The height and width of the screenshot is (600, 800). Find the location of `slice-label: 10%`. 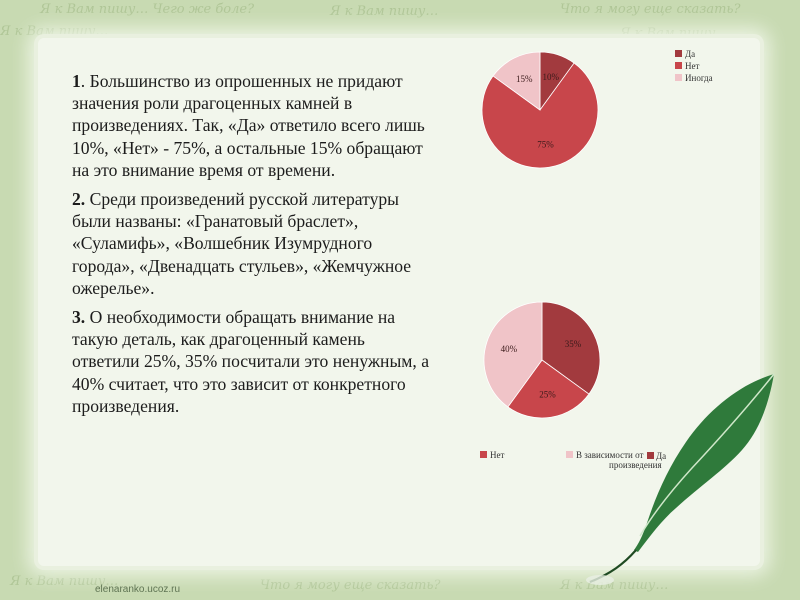

slice-label: 10% is located at coordinates (551, 77).